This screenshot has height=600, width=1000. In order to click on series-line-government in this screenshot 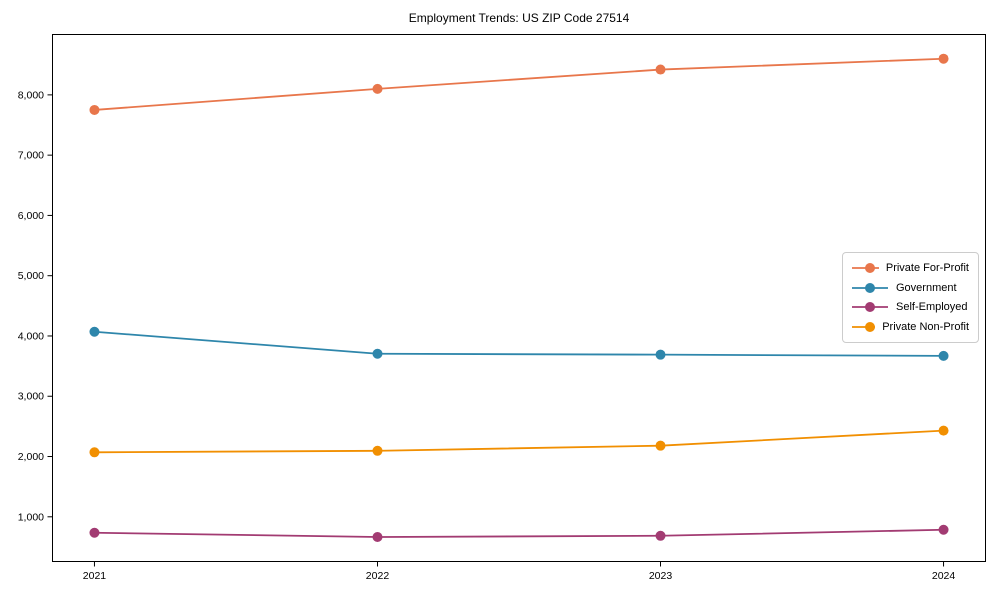, I will do `click(519, 343)`.